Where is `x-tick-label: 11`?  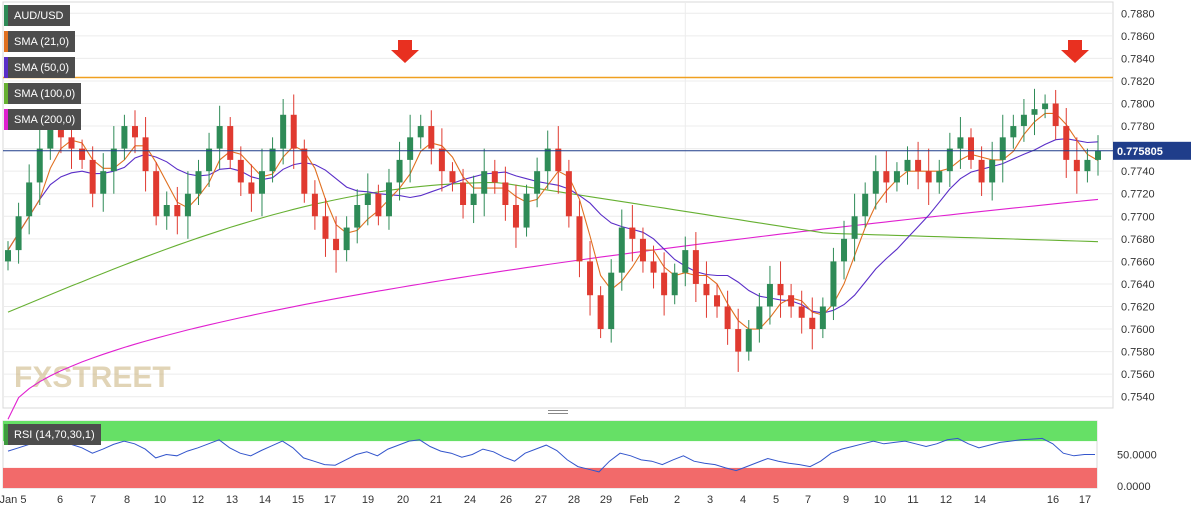 x-tick-label: 11 is located at coordinates (912, 500).